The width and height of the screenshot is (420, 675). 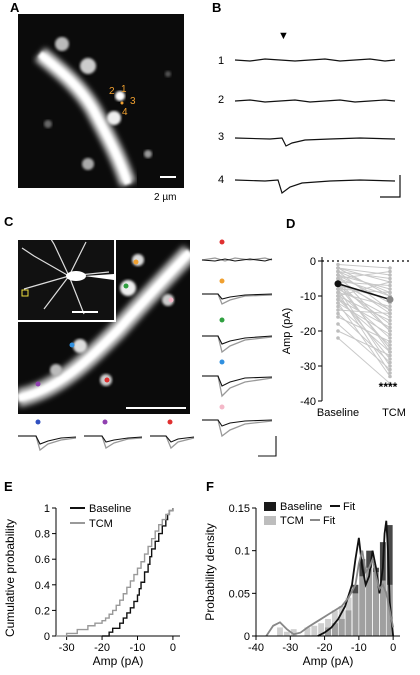 I want to click on baseline-mean-point, so click(x=338, y=284).